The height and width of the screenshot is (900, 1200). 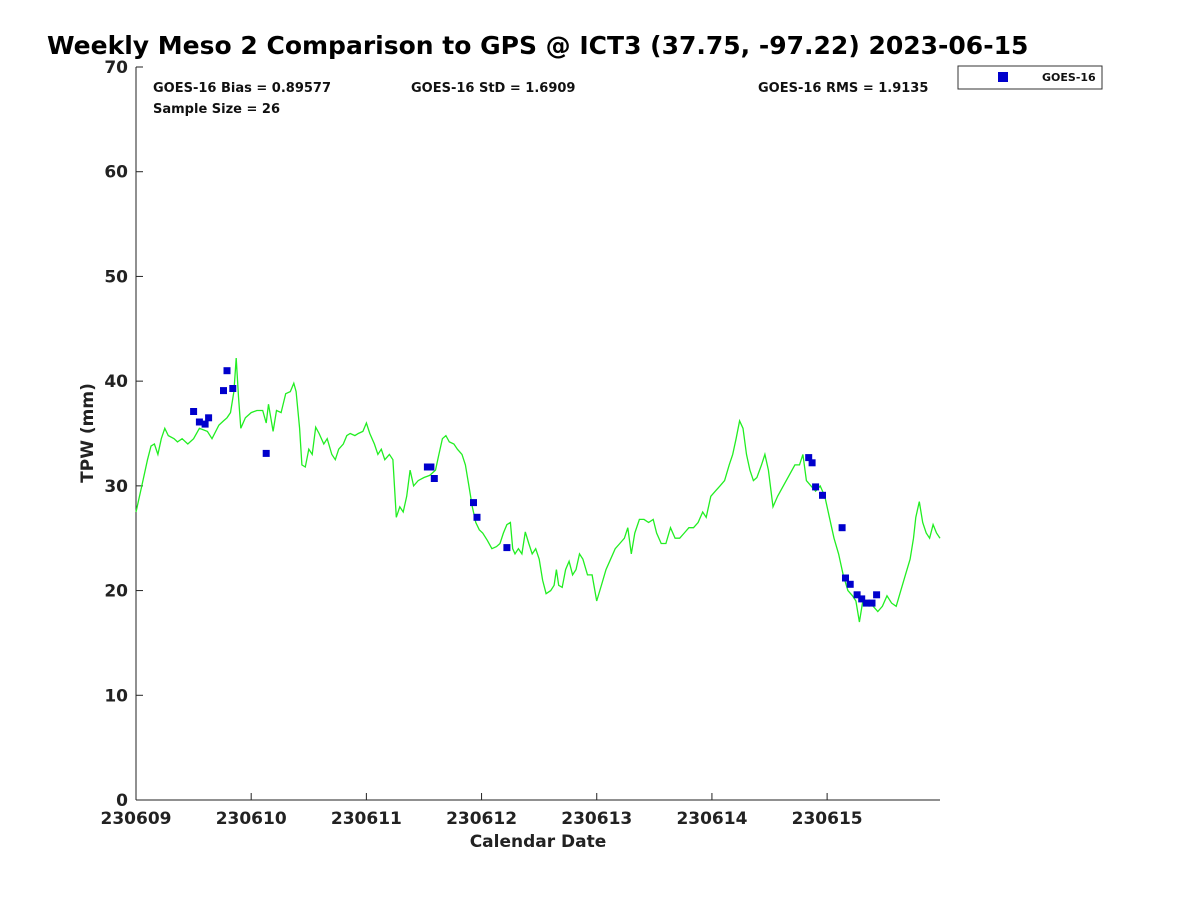 What do you see at coordinates (843, 88) in the screenshot?
I see `rms-stat: GOES-16 RMS = 1.9135` at bounding box center [843, 88].